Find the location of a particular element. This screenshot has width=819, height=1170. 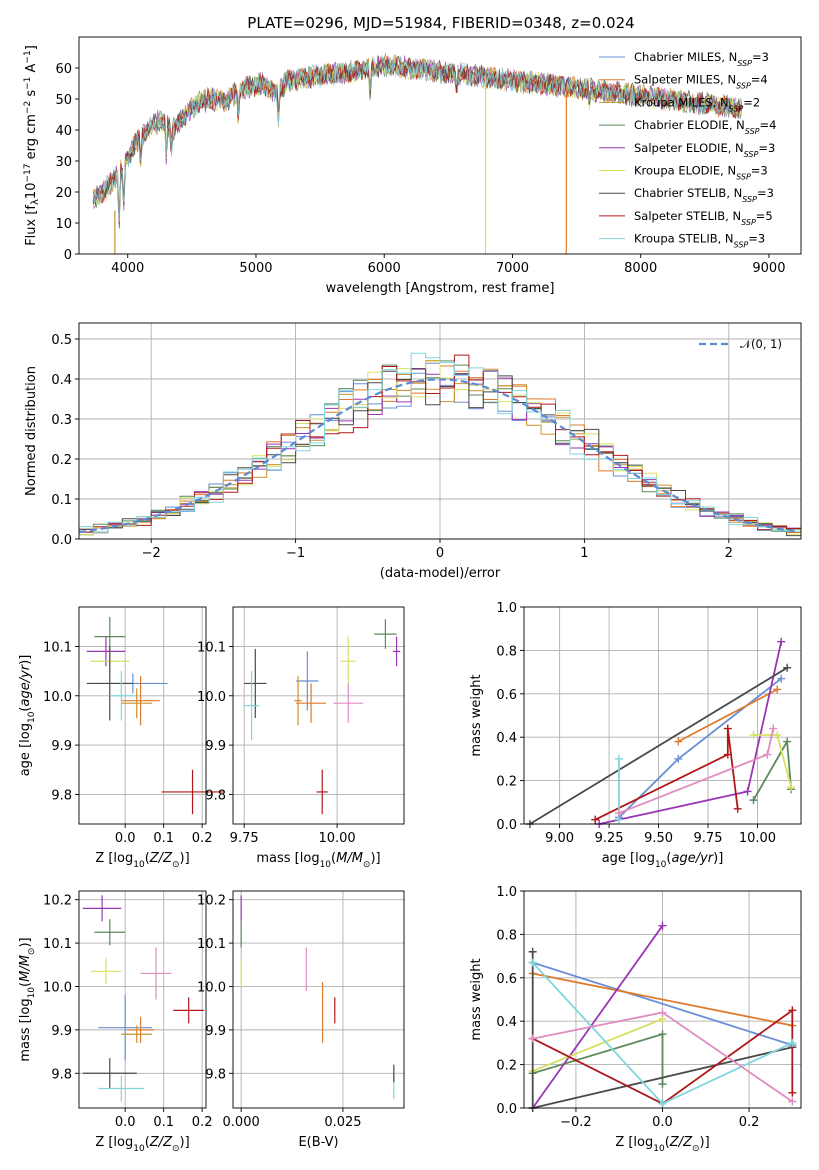

y-axis-label: mass weight is located at coordinates (476, 999).